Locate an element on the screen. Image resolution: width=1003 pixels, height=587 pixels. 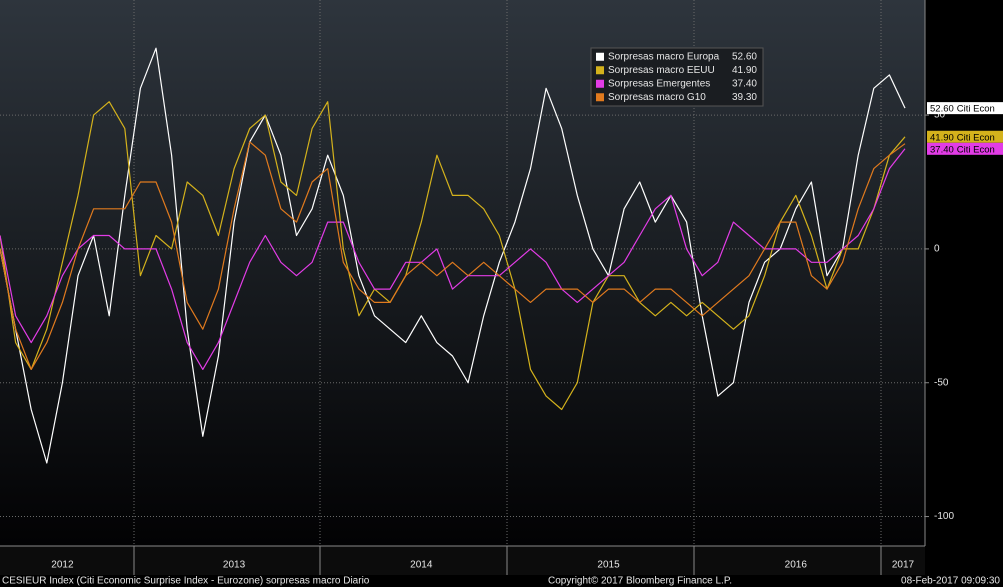
value-tag-label: 52.60 Citi Econ is located at coordinates (962, 108).